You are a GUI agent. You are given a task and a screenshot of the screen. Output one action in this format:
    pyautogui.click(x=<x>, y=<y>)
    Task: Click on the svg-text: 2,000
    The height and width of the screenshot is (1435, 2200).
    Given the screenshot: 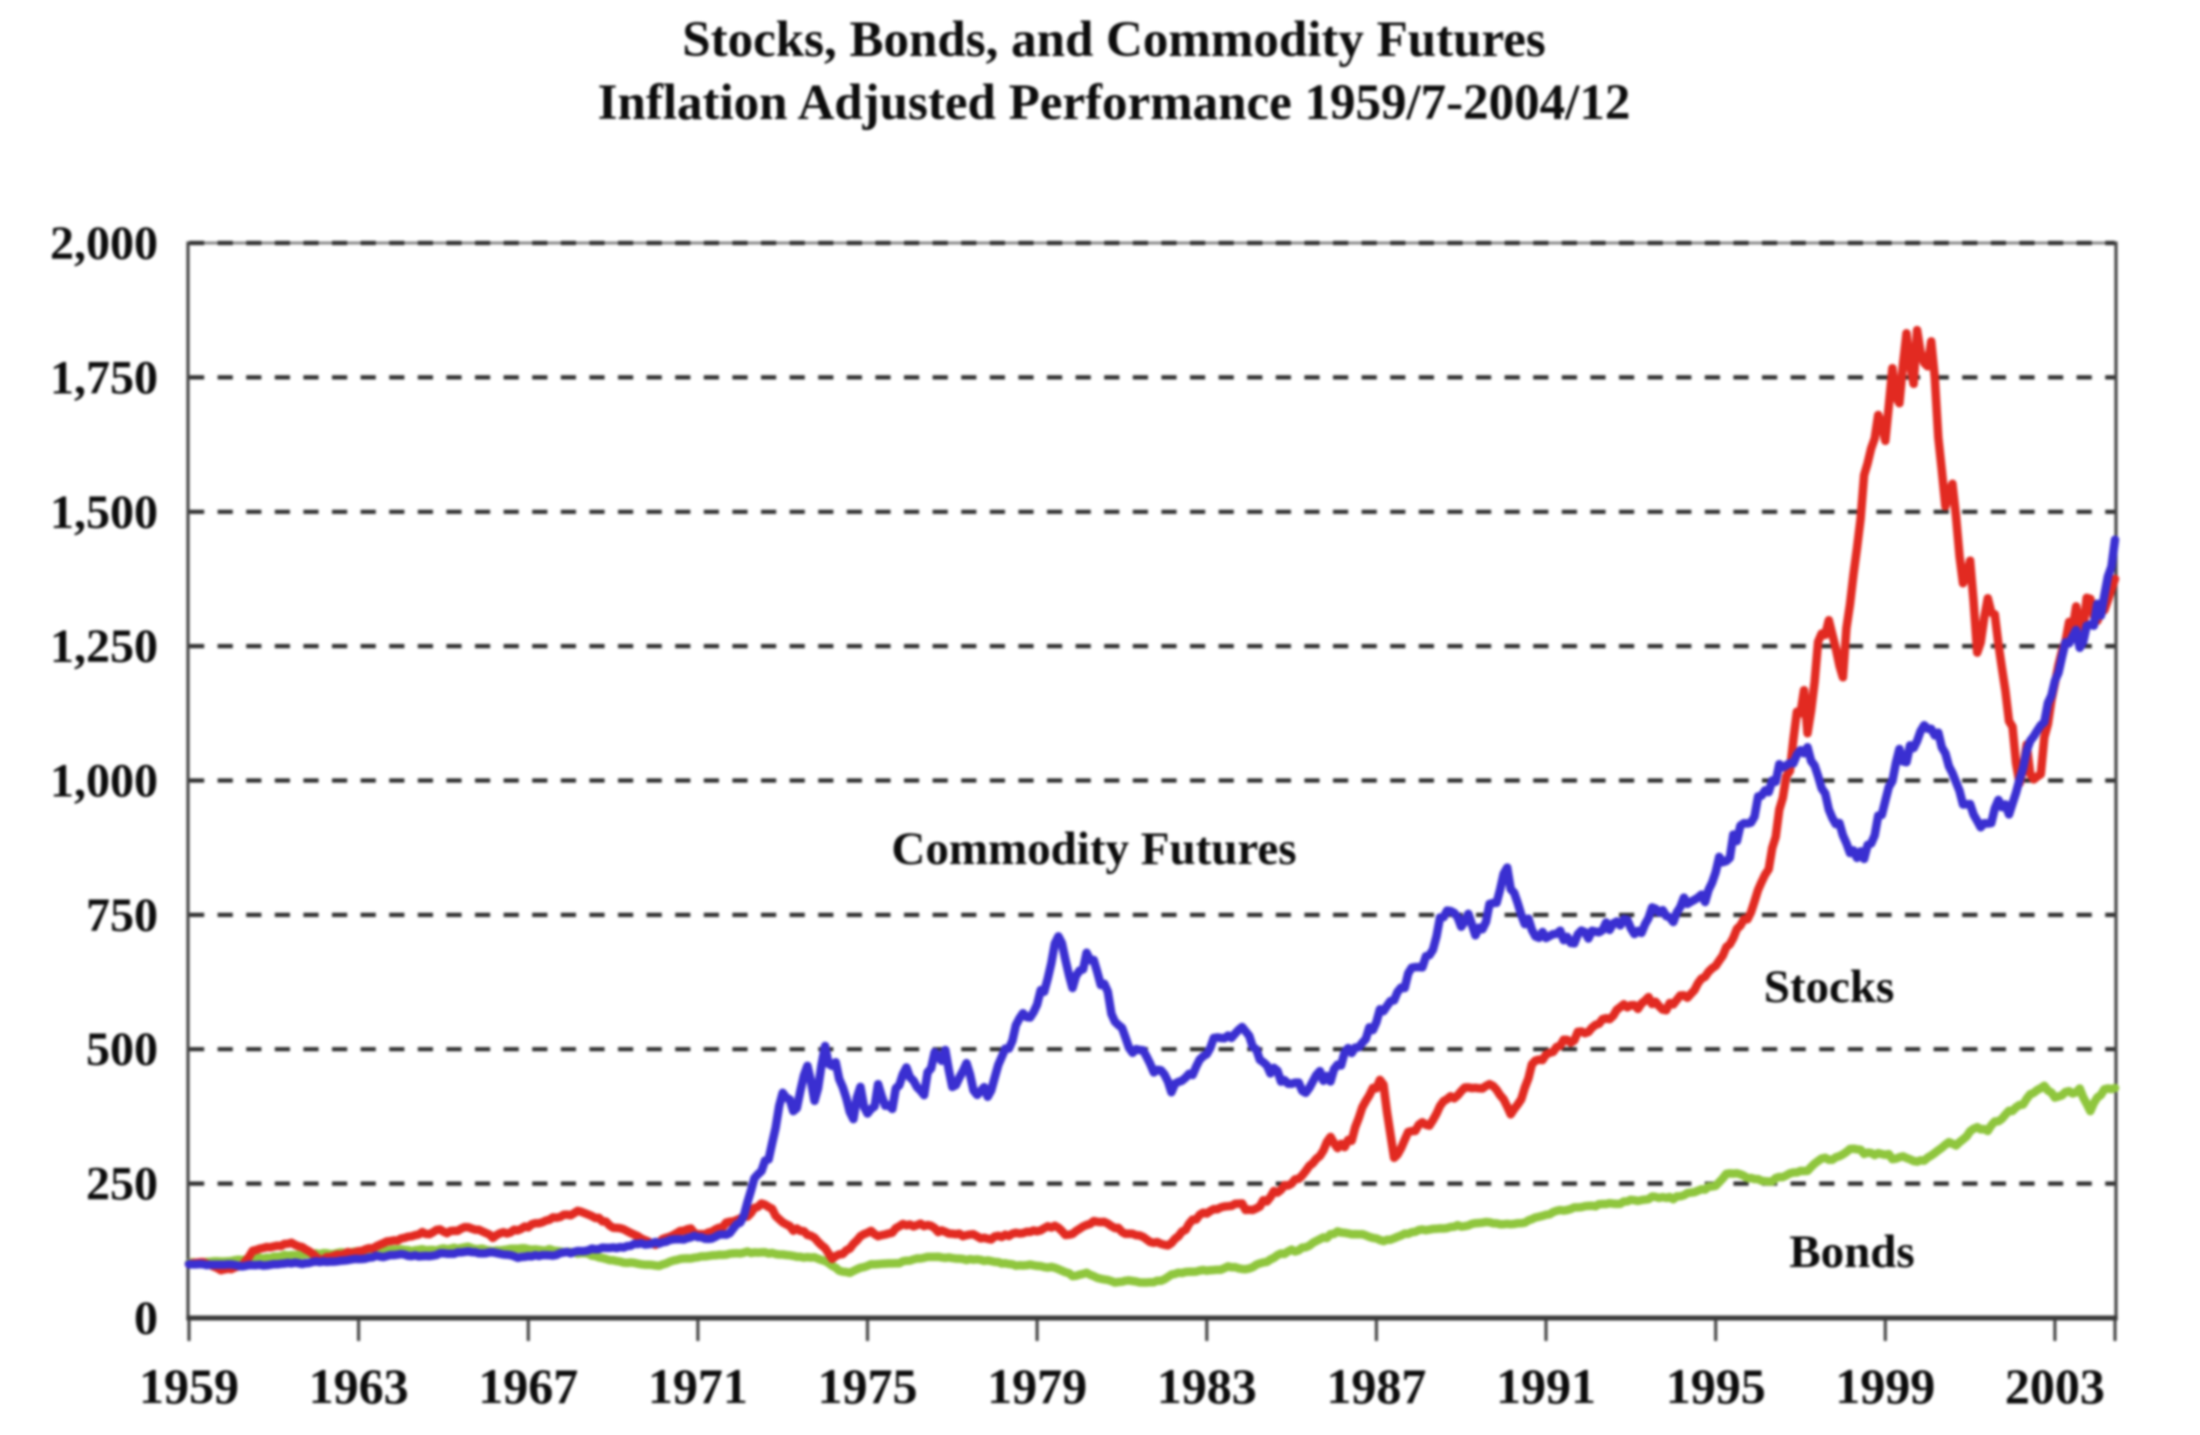 What is the action you would take?
    pyautogui.click(x=104, y=243)
    